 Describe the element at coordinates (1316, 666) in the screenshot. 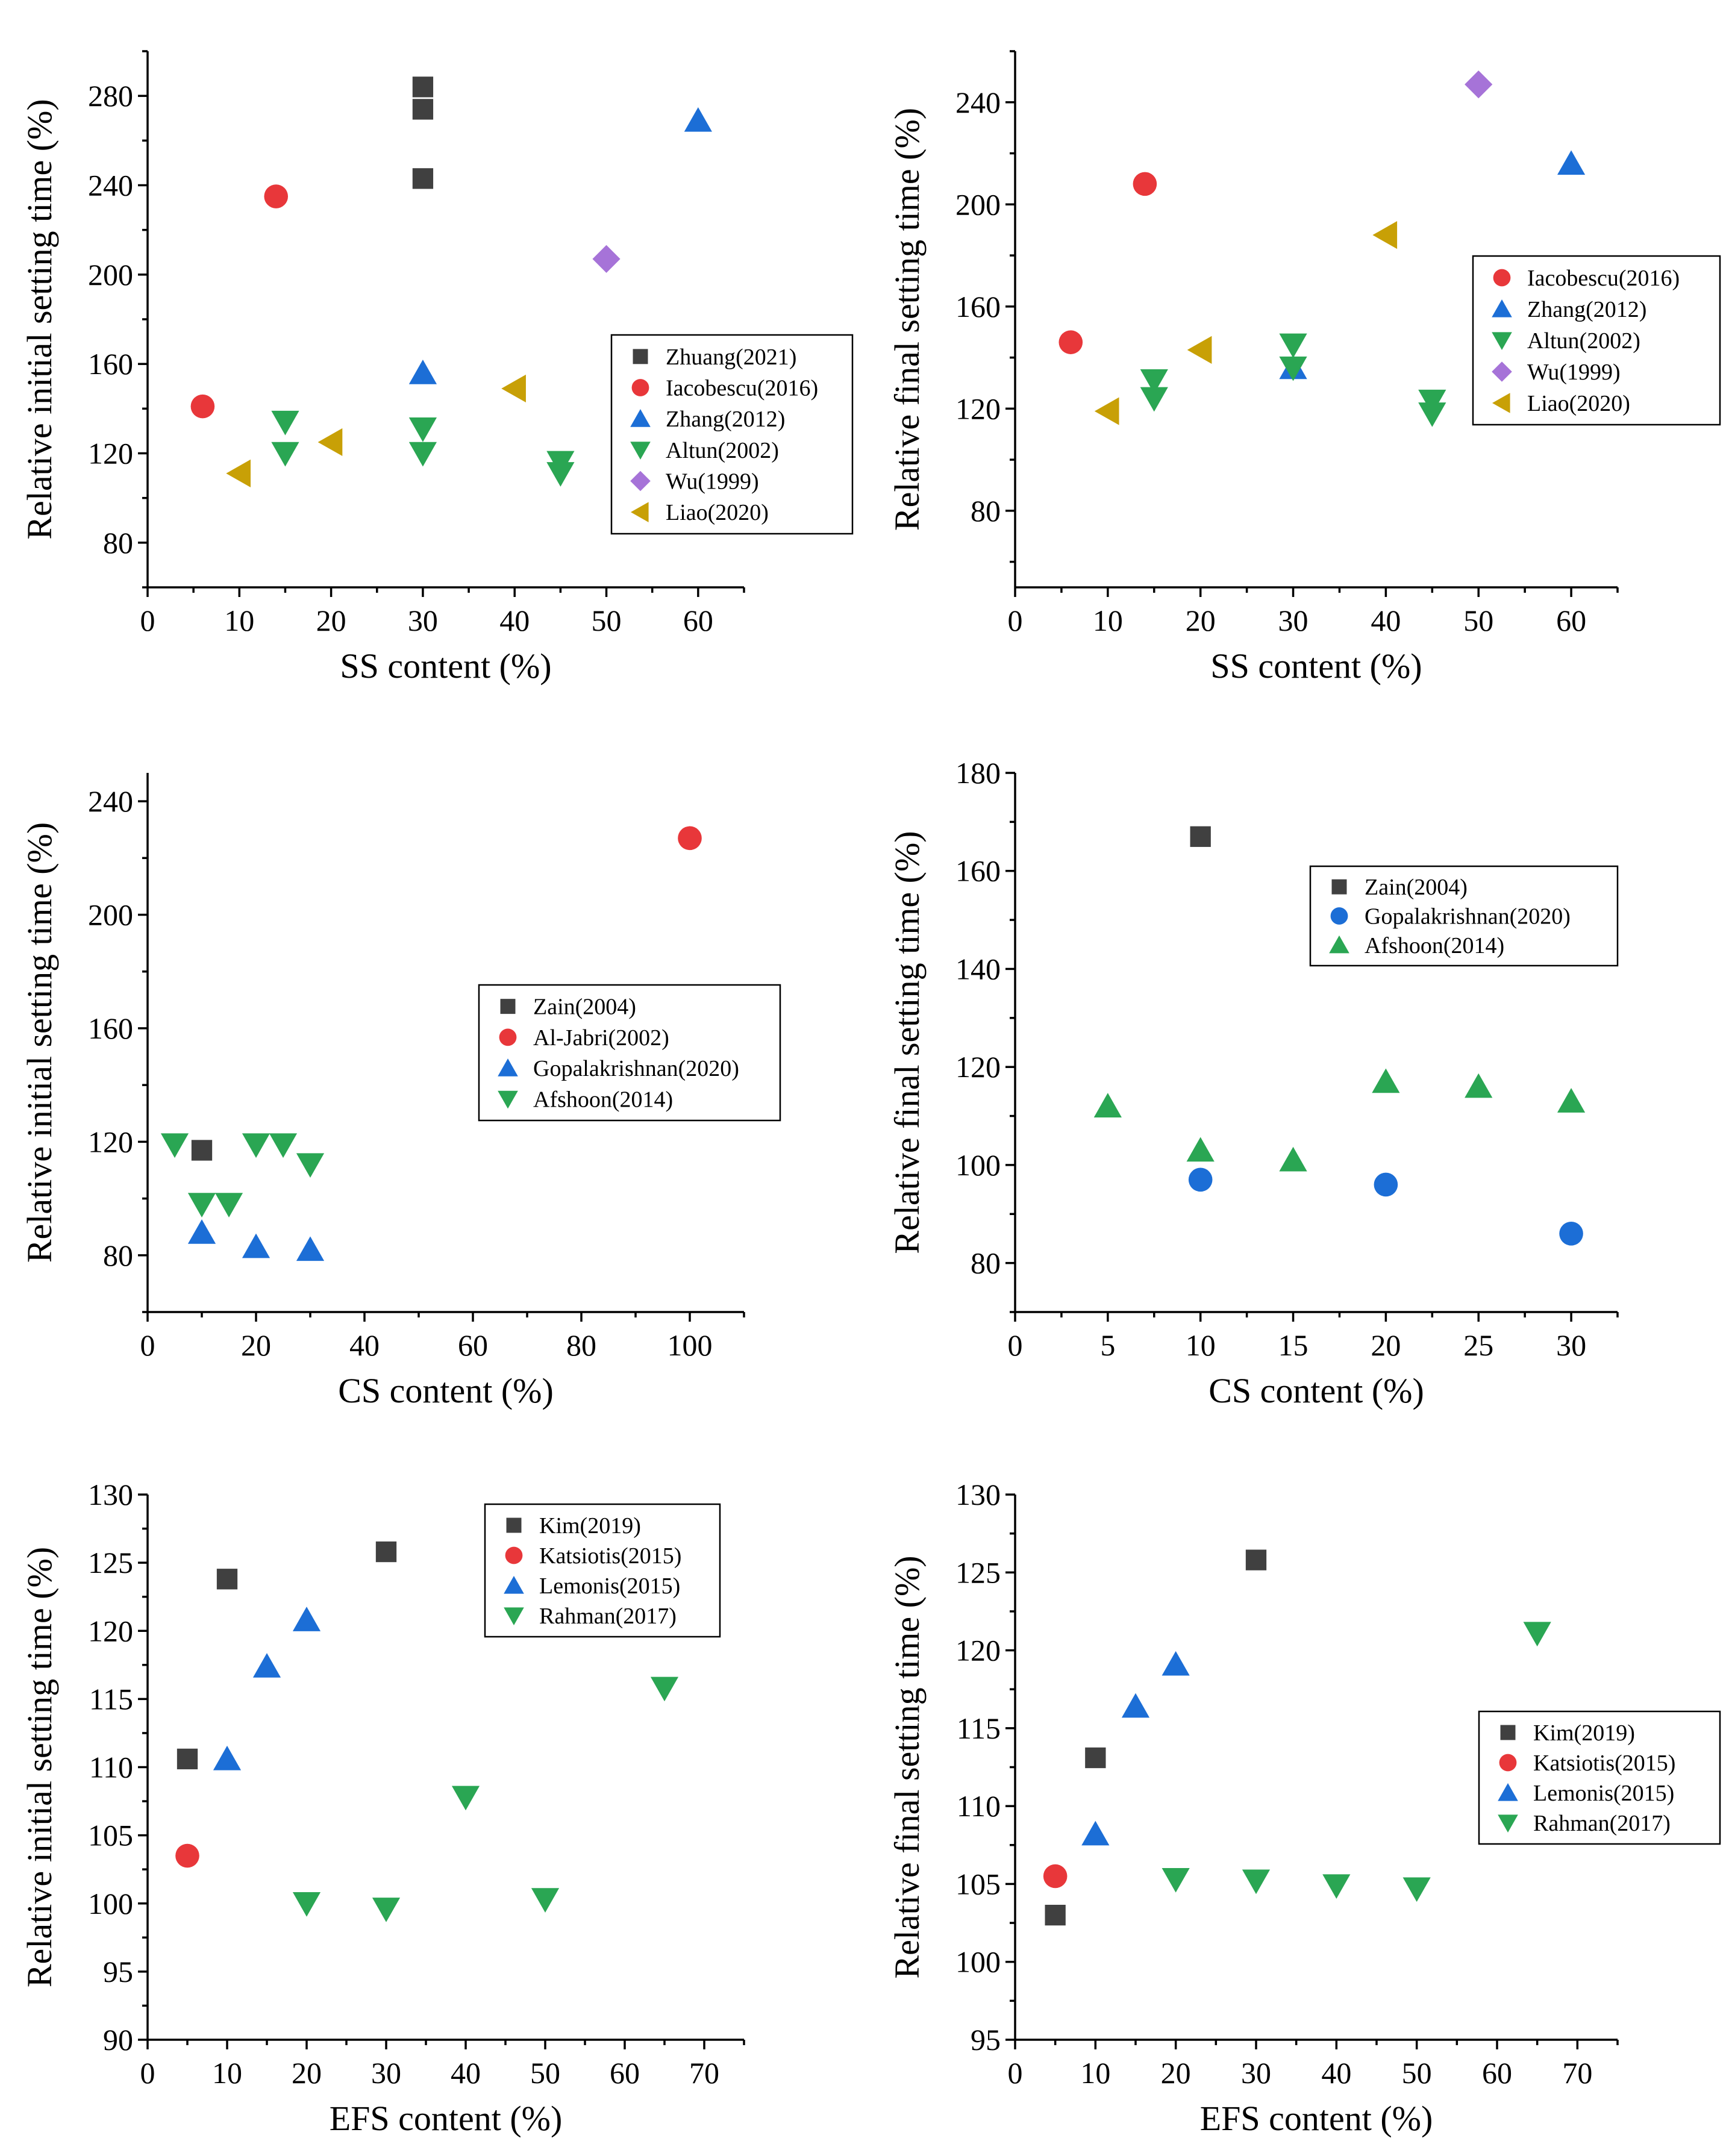

I see `x-axis-title: SS content (%)` at that location.